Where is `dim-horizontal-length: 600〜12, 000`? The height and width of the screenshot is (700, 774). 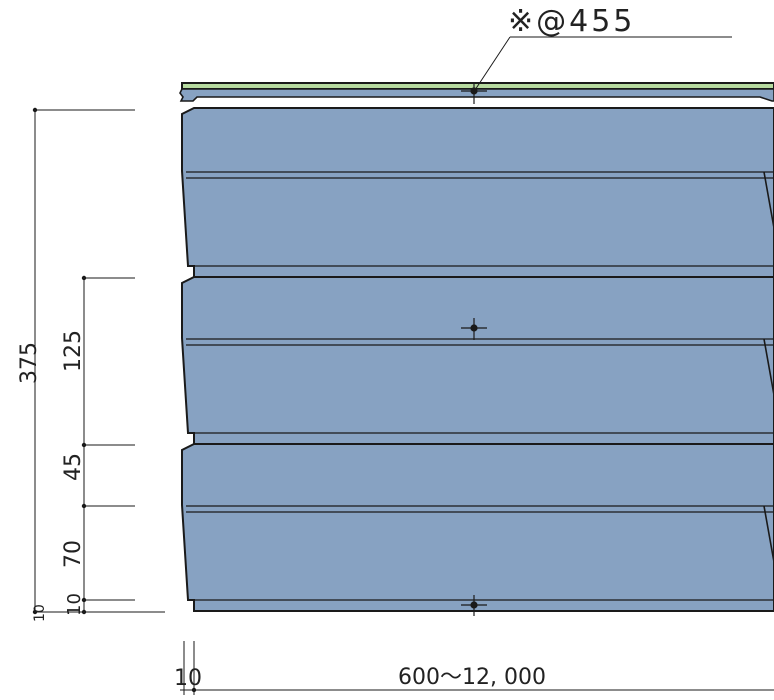
dim-horizontal-length: 600〜12, 000 is located at coordinates (472, 677).